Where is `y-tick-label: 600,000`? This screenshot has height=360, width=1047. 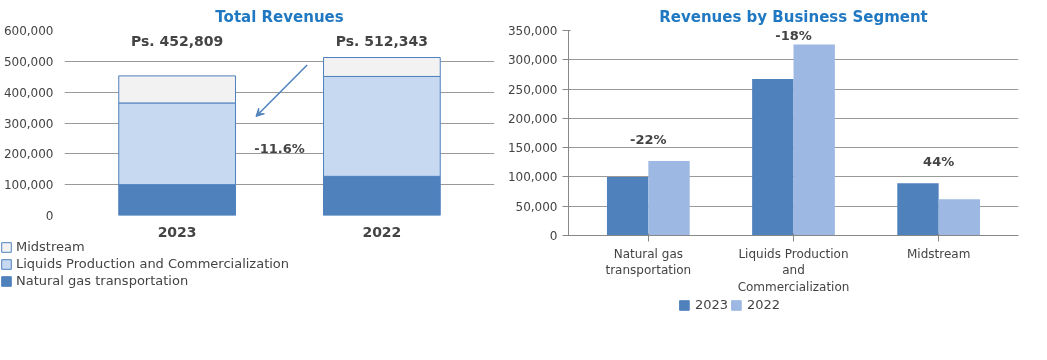
y-tick-label: 600,000 is located at coordinates (28, 31).